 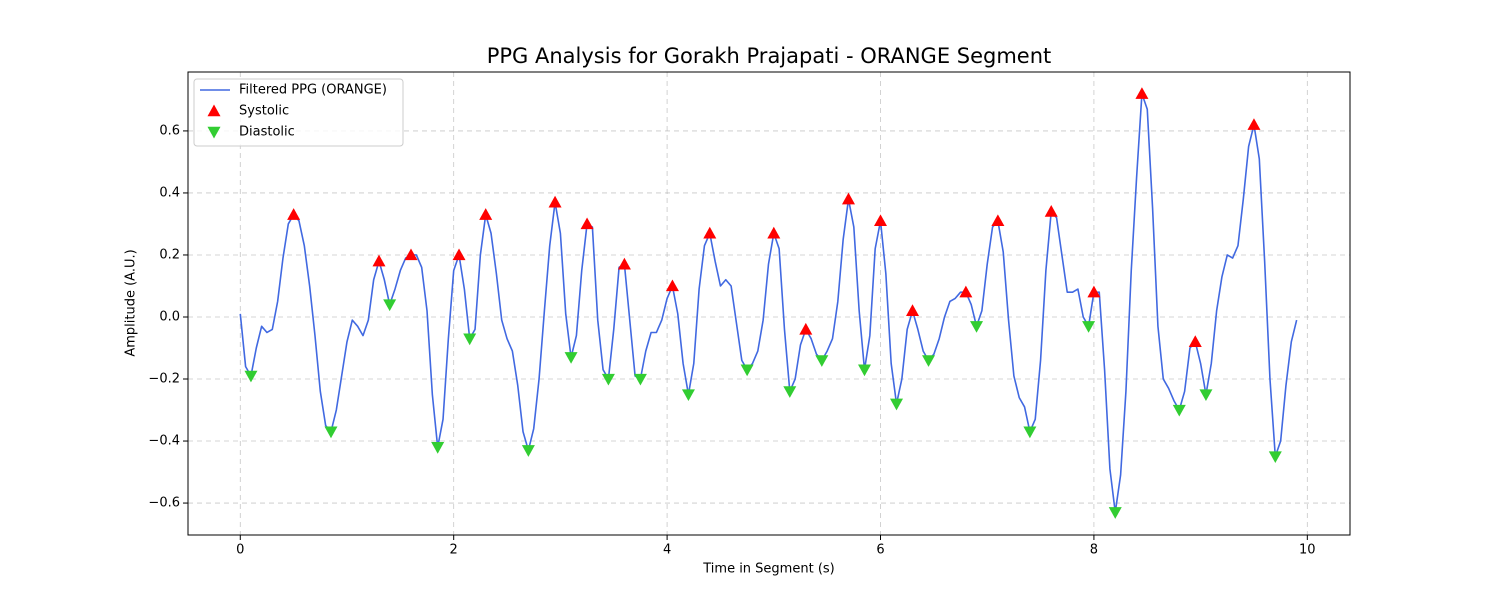 What do you see at coordinates (267, 132) in the screenshot?
I see `legend-label: Diastolic` at bounding box center [267, 132].